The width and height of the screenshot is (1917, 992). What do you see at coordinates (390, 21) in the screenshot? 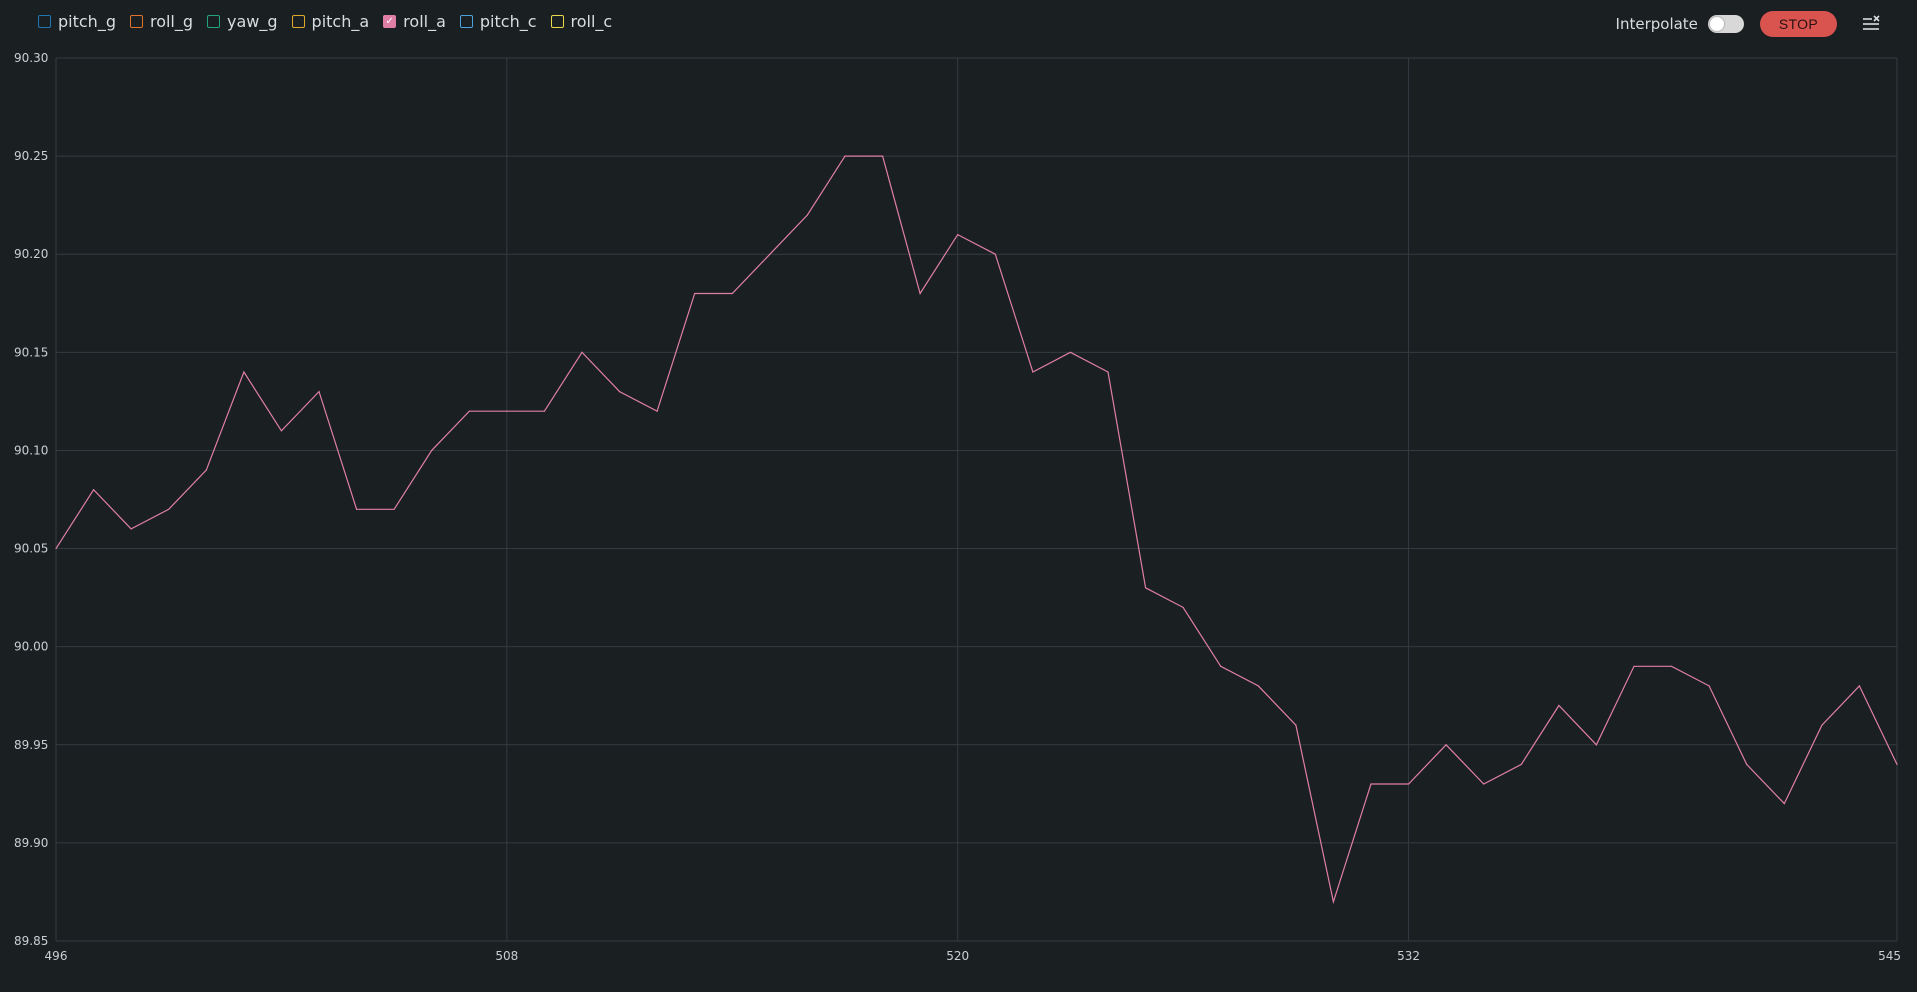
I see `checkbox-icon: ✓` at bounding box center [390, 21].